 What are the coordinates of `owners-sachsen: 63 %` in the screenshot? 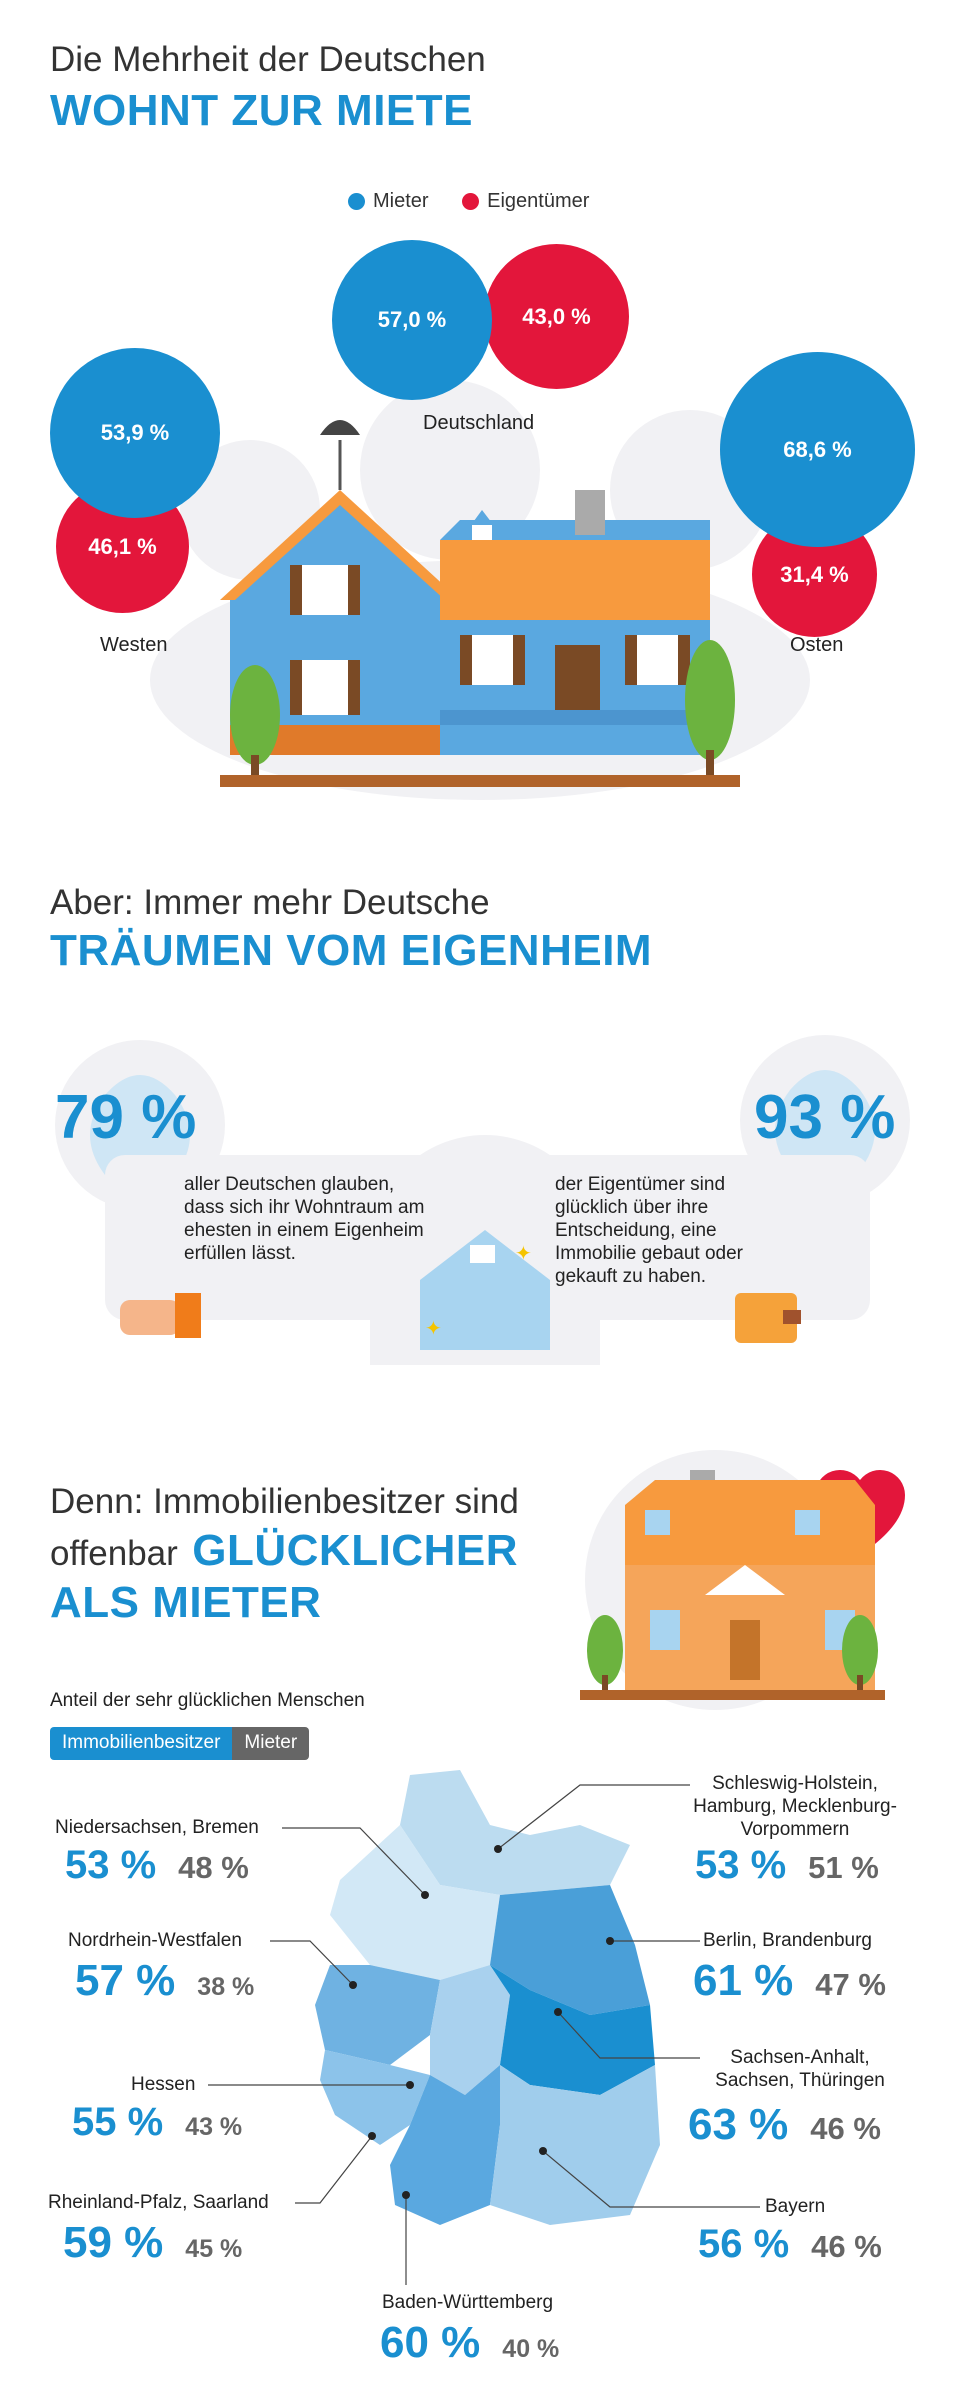 It's located at (738, 2124).